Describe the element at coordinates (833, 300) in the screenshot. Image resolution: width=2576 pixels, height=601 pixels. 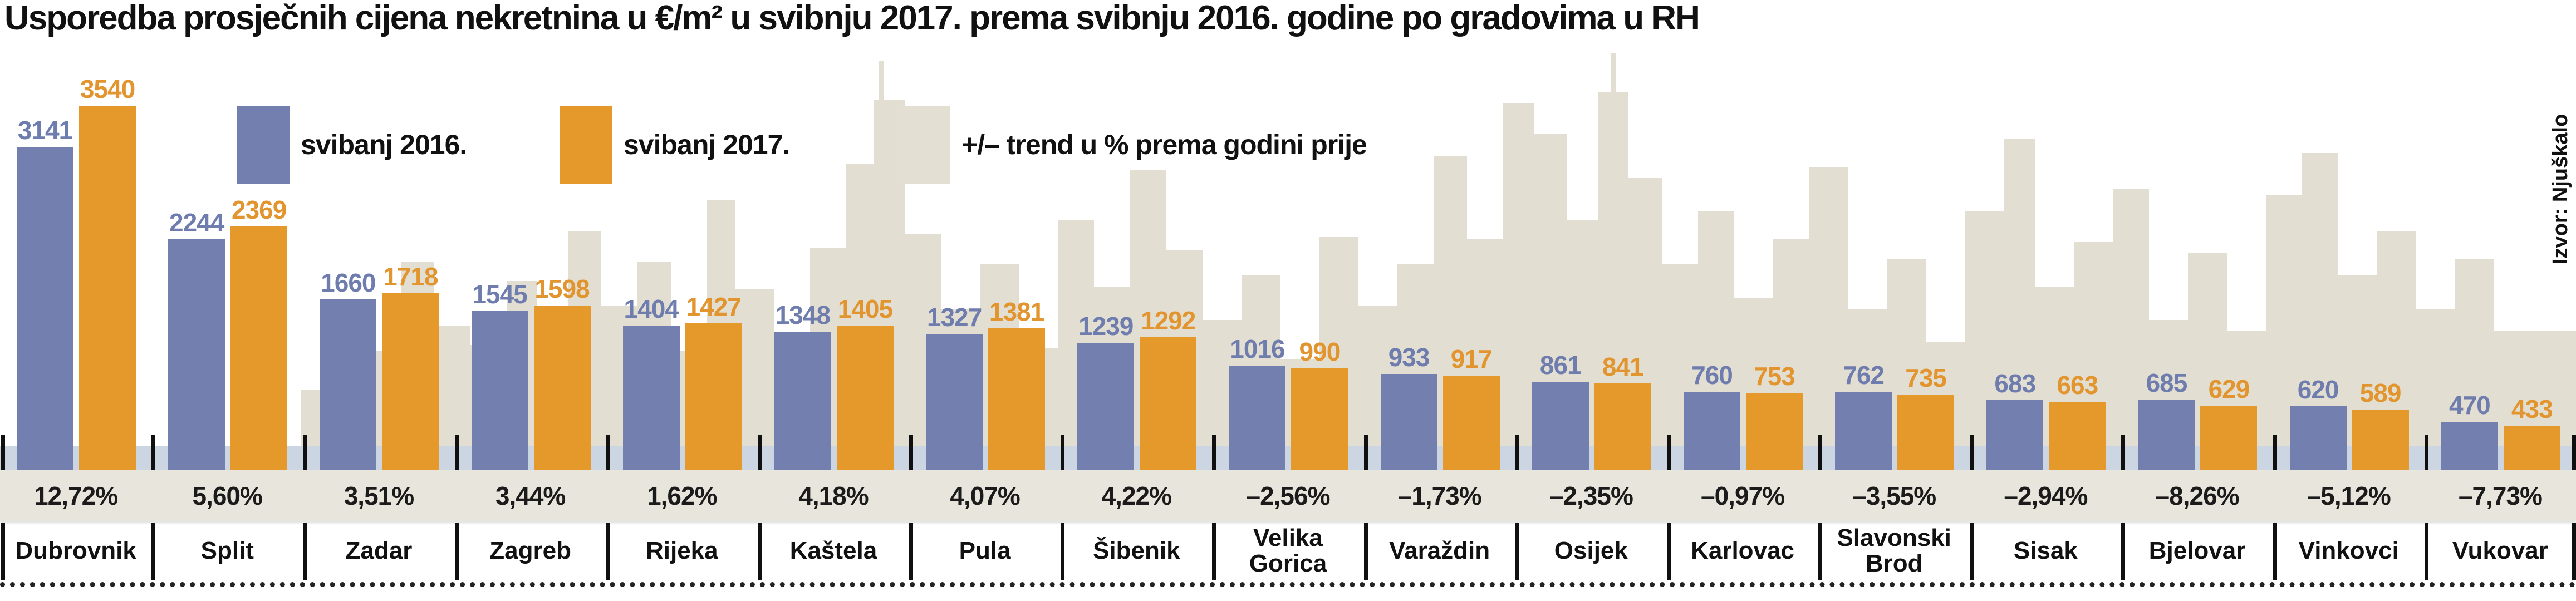
I see `city-group: 1348 1405 4,18% Kaštela` at that location.